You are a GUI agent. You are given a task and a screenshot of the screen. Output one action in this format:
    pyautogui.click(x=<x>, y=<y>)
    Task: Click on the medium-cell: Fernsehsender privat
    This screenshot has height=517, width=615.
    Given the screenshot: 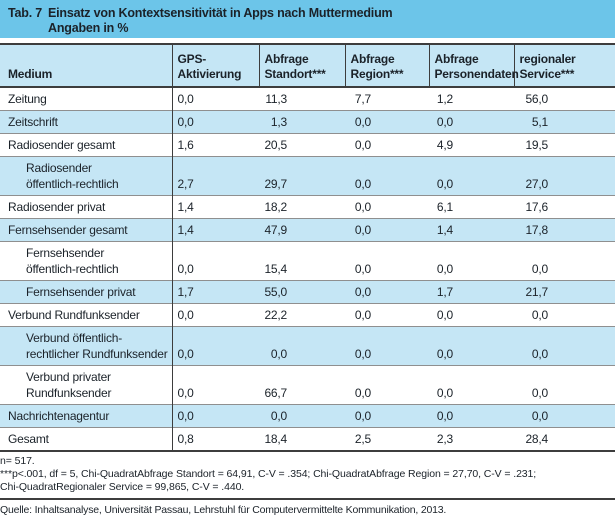 What is the action you would take?
    pyautogui.click(x=86, y=292)
    